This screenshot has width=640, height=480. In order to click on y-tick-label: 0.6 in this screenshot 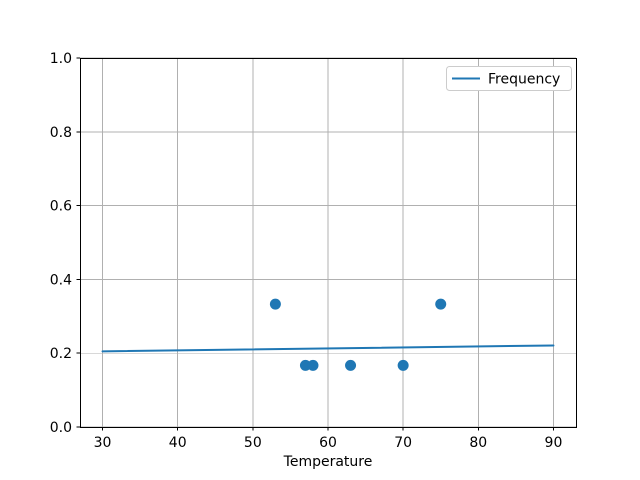, I will do `click(61, 207)`.